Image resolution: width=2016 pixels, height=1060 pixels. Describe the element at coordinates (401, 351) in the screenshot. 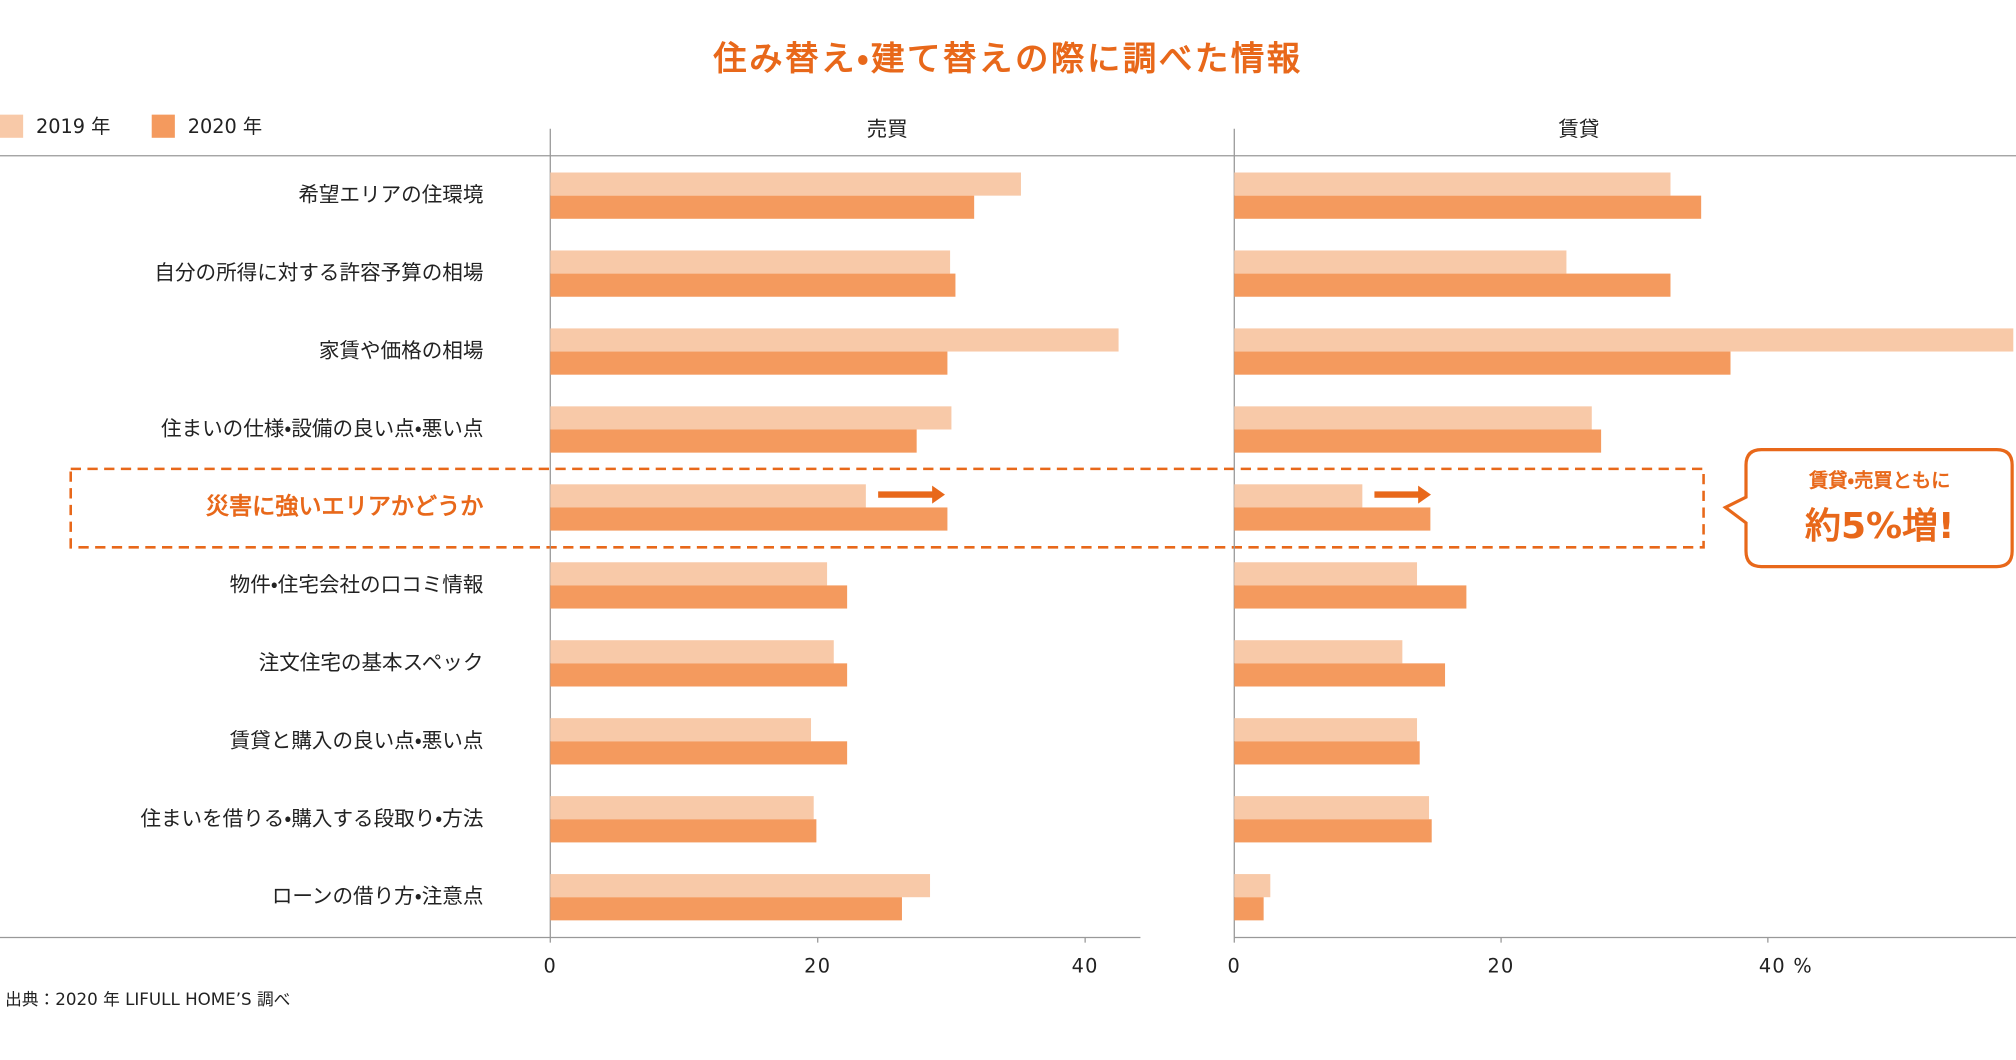

I see `category-label: 家賃や価格の相場` at that location.